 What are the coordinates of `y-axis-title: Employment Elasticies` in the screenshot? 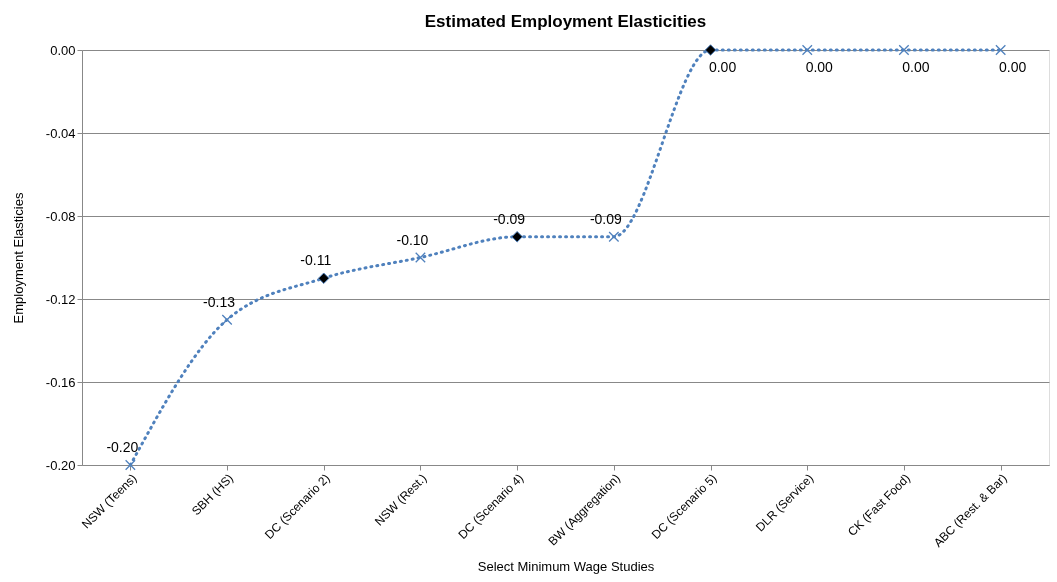 It's located at (18, 258).